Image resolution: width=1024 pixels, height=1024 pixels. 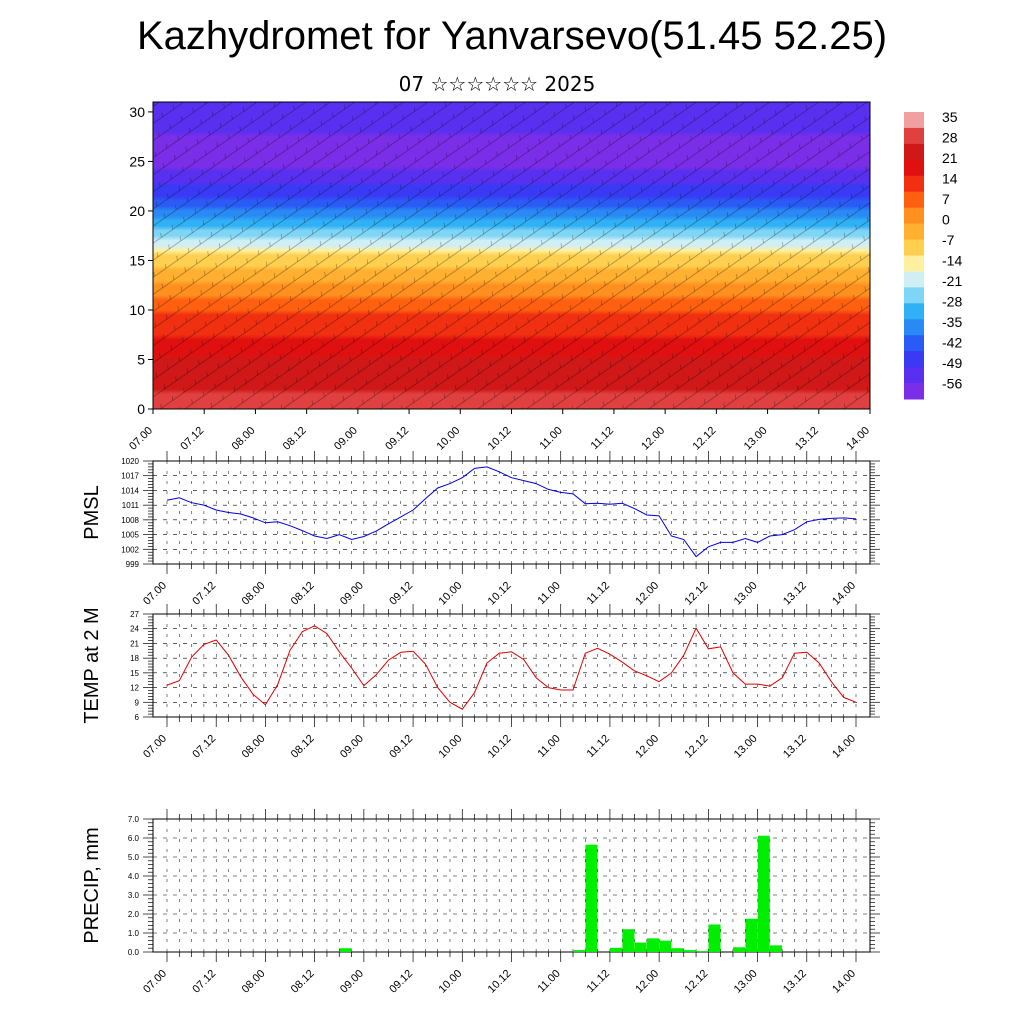 What do you see at coordinates (795, 594) in the screenshot?
I see `pmsl-x-tick-label: 13.12` at bounding box center [795, 594].